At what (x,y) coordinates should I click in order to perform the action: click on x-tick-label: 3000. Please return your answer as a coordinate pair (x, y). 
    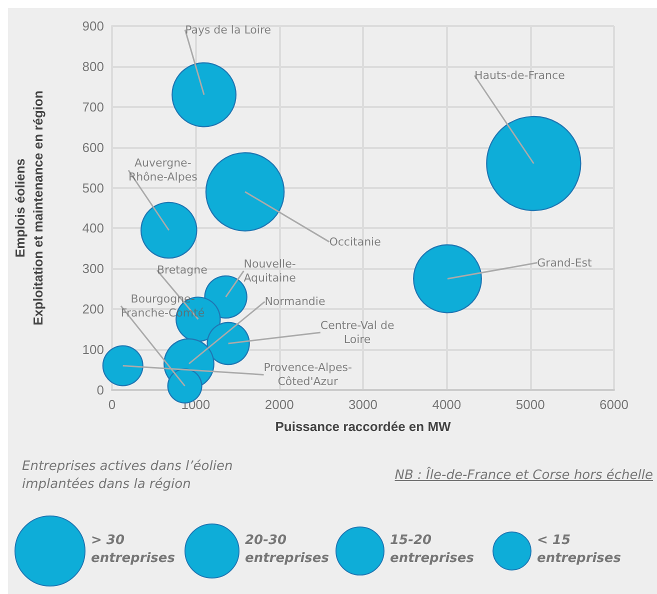
    Looking at the image, I should click on (363, 404).